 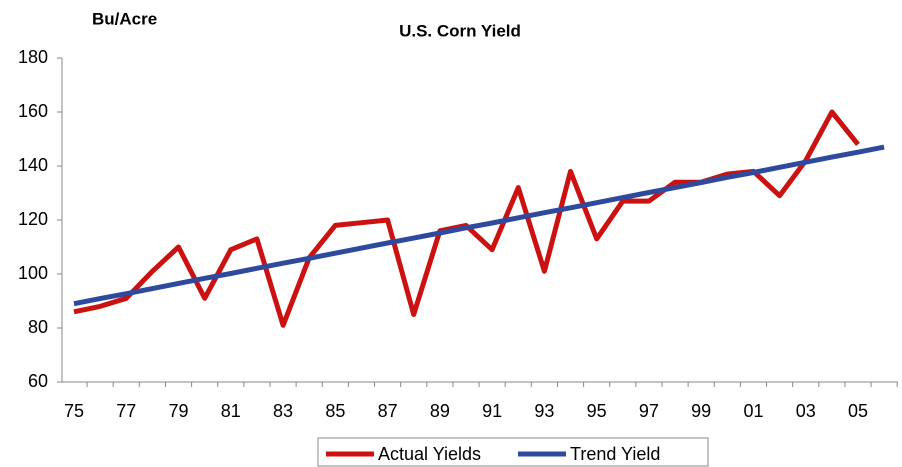 What do you see at coordinates (388, 411) in the screenshot?
I see `x-tick-label: 87` at bounding box center [388, 411].